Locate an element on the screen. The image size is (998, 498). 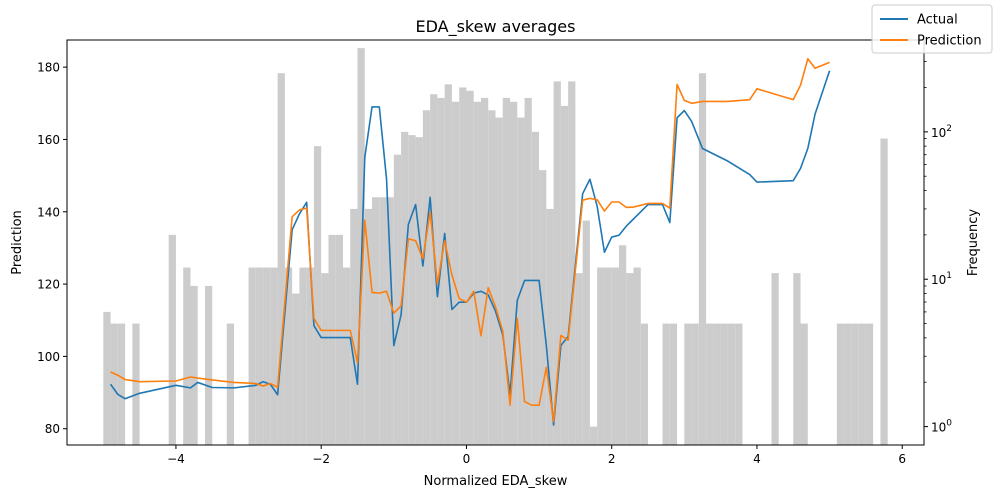
y2-tick-label-2: 102 is located at coordinates (941, 132).